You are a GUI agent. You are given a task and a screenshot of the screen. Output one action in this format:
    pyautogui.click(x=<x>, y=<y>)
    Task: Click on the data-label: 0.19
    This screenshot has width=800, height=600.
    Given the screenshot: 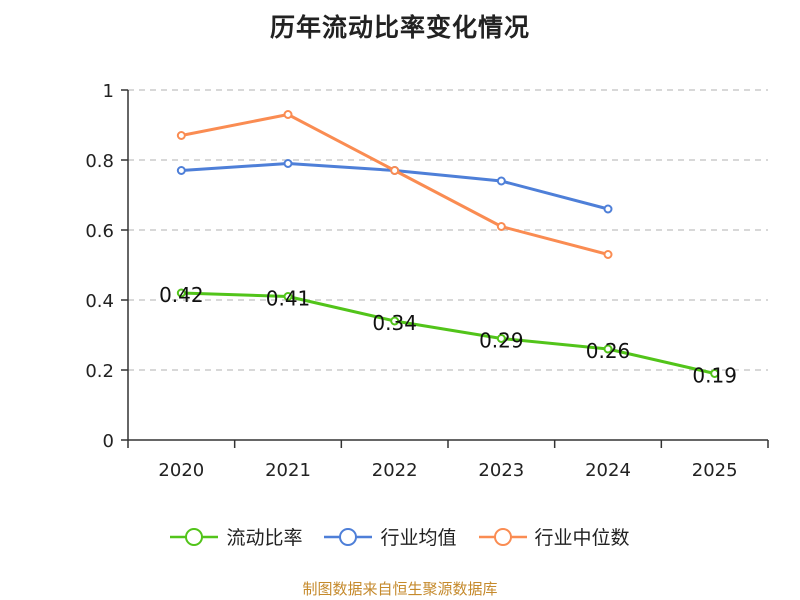 What is the action you would take?
    pyautogui.click(x=714, y=376)
    